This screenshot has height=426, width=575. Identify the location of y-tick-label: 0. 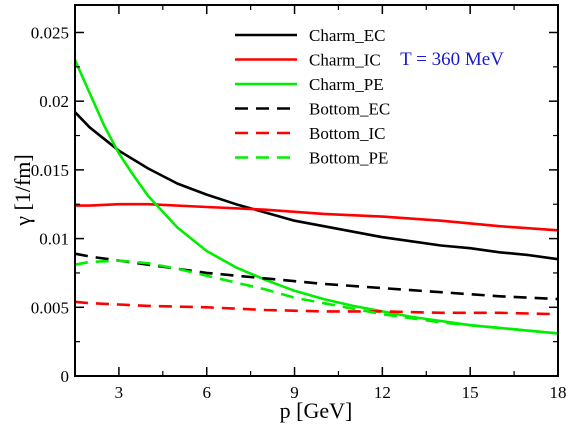
(65, 376).